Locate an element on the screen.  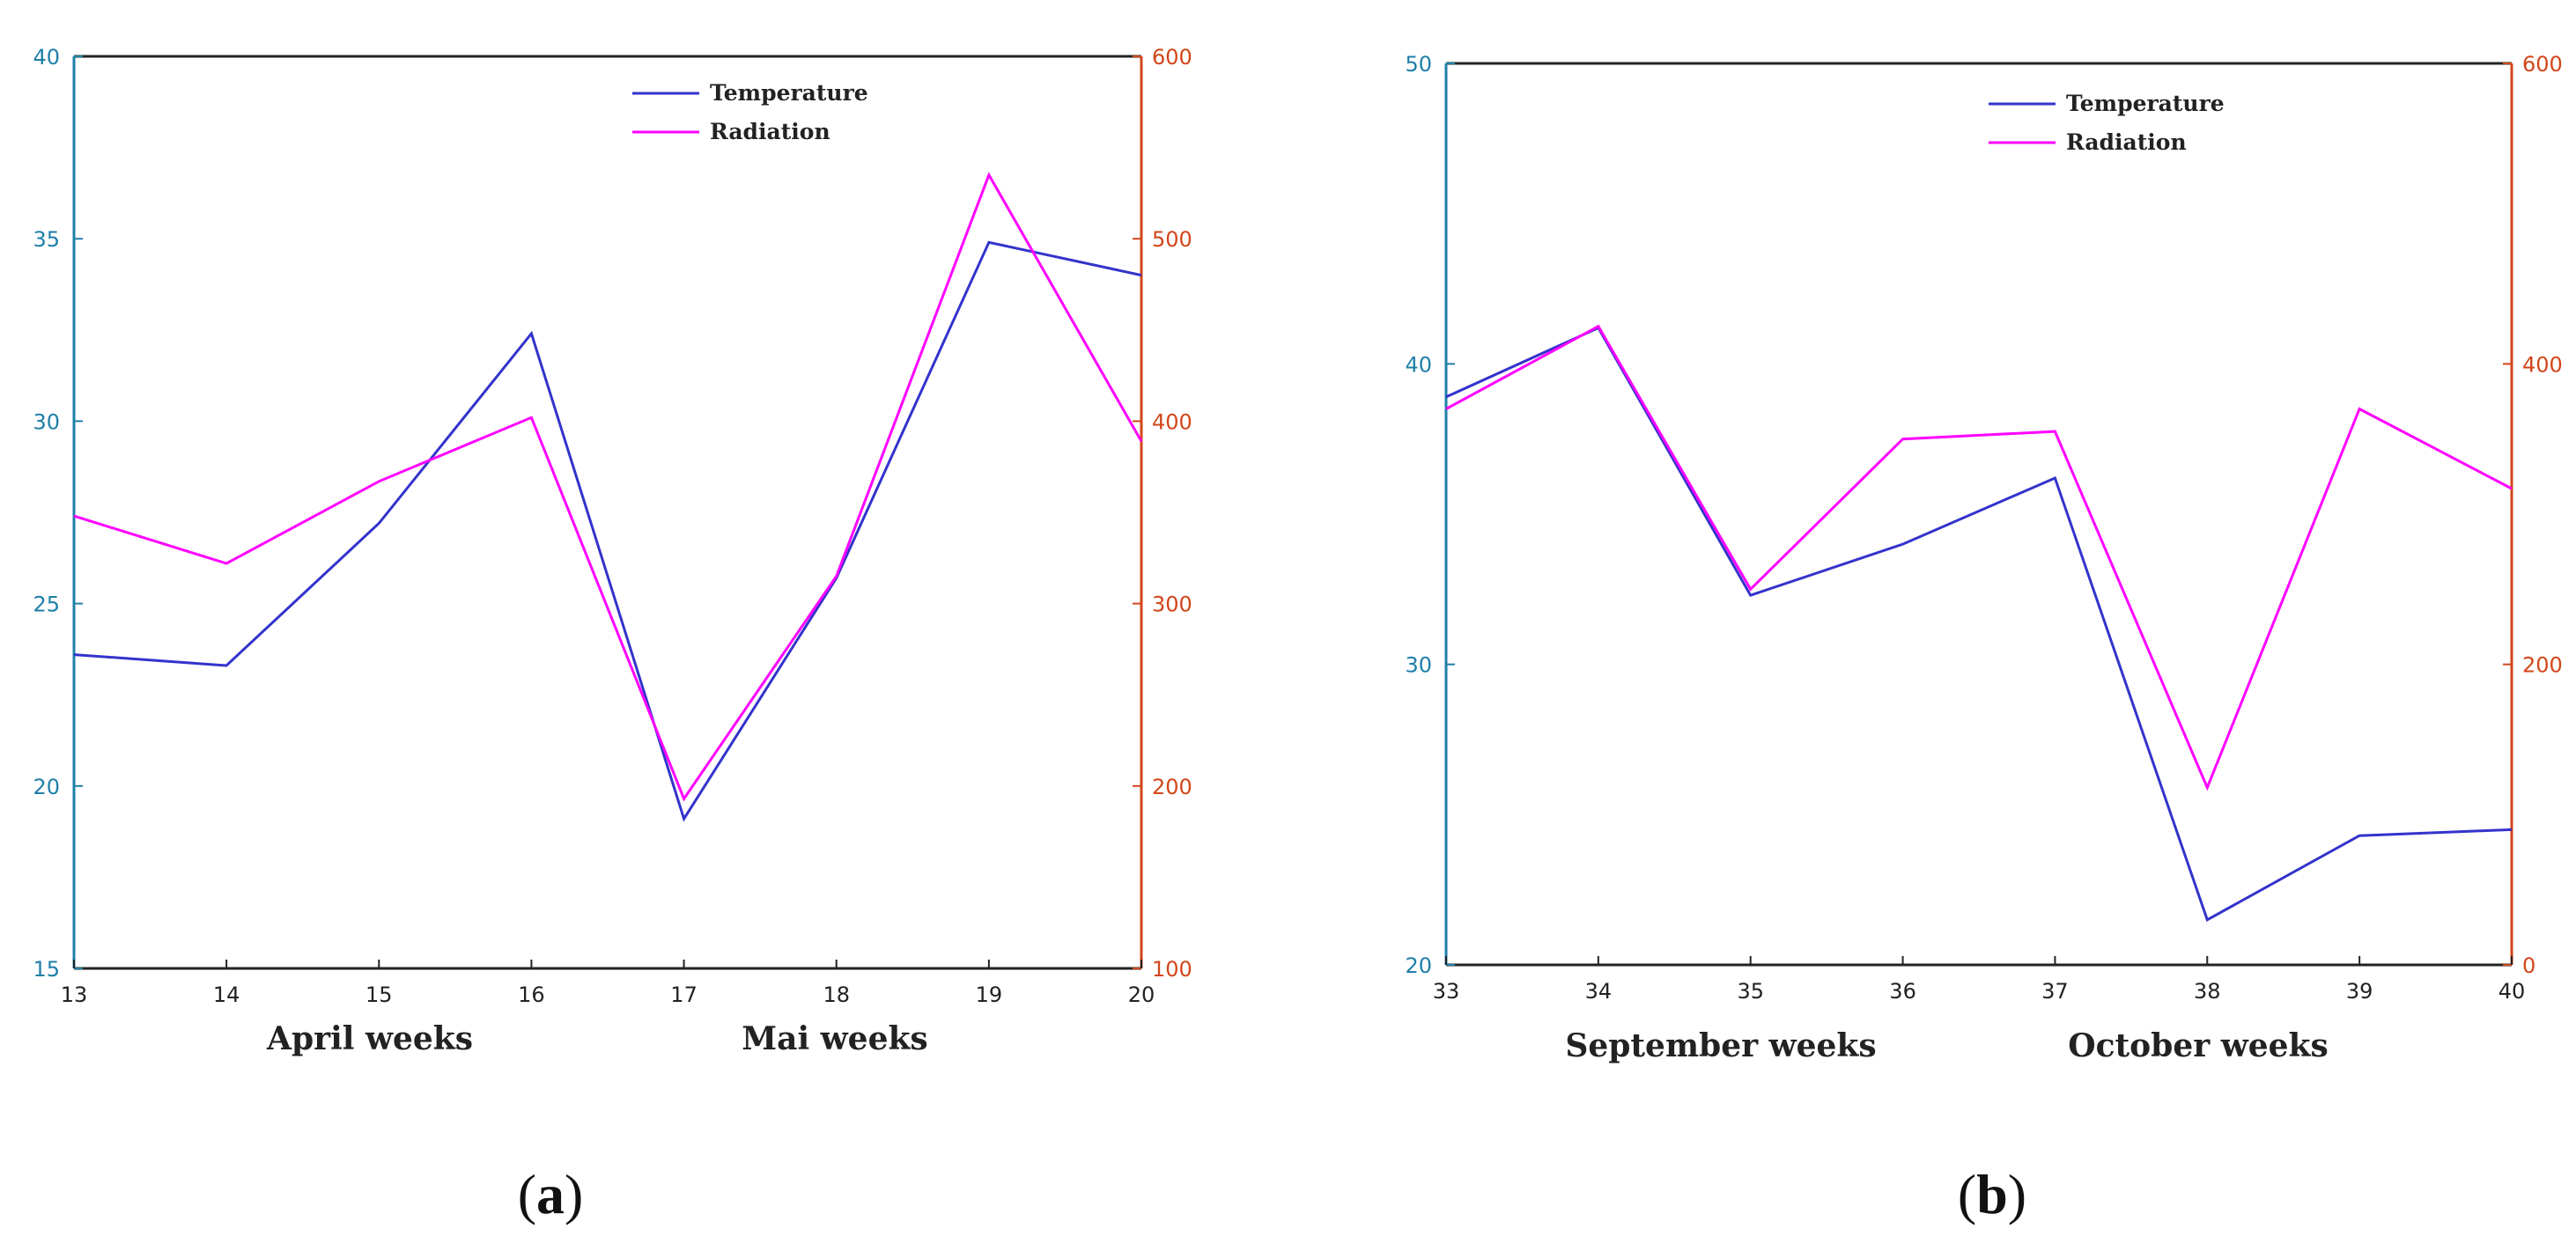
x-tick-label: 35 is located at coordinates (1750, 992).